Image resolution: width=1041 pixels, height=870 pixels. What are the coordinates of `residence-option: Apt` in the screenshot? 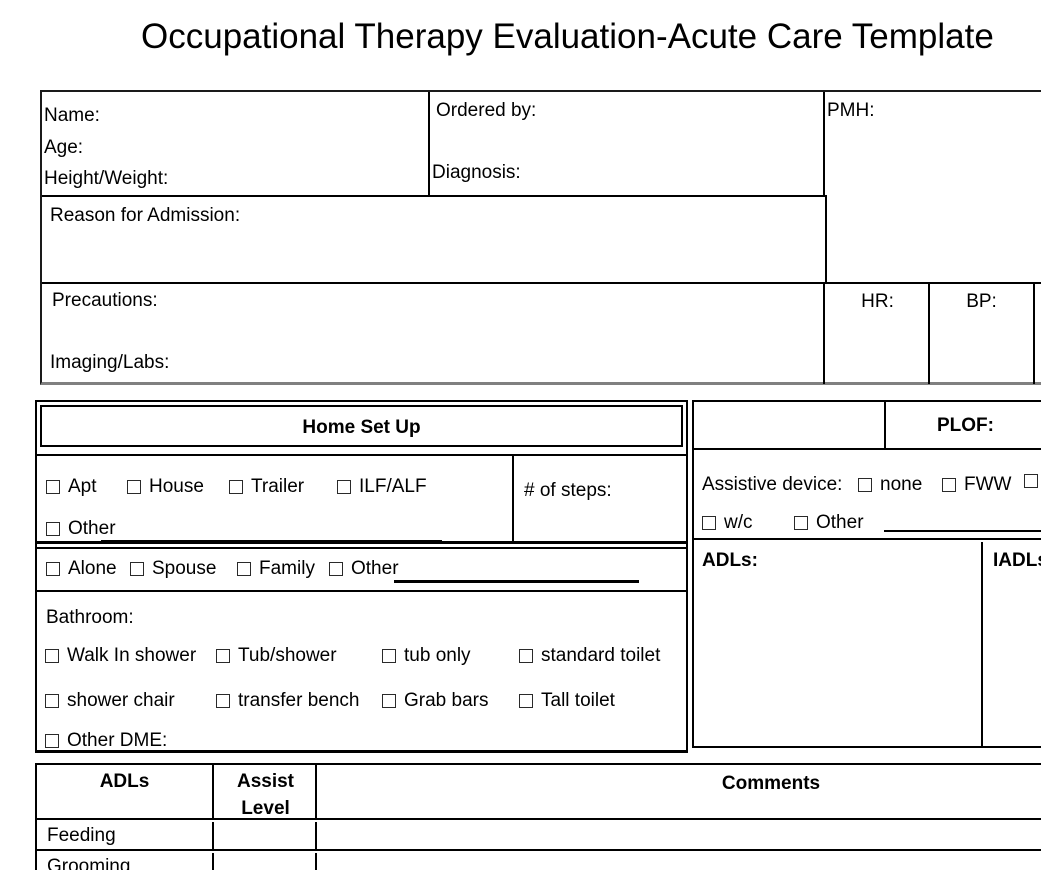 It's located at (71, 487).